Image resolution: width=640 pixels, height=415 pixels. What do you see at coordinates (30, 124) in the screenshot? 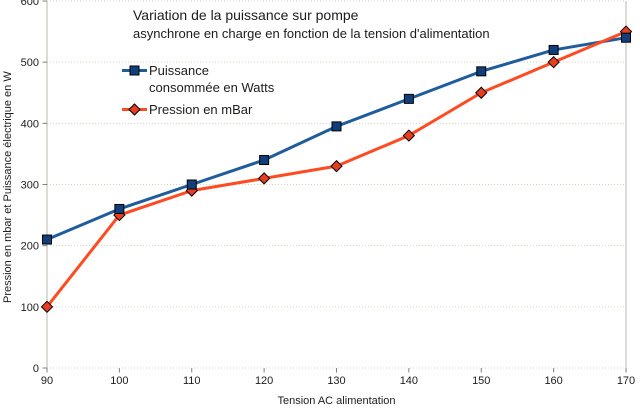
I see `y-tick-label: 400` at bounding box center [30, 124].